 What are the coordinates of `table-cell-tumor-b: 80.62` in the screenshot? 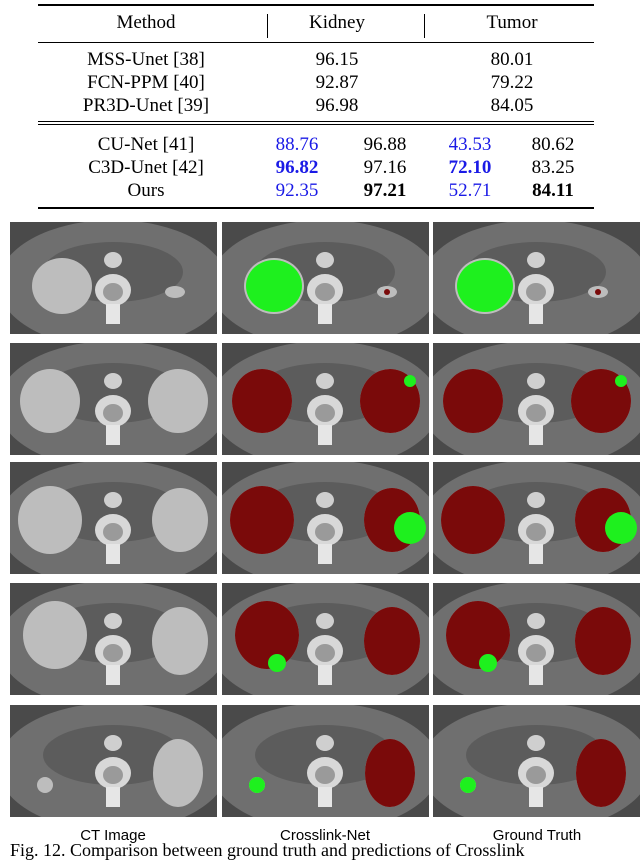 It's located at (553, 144).